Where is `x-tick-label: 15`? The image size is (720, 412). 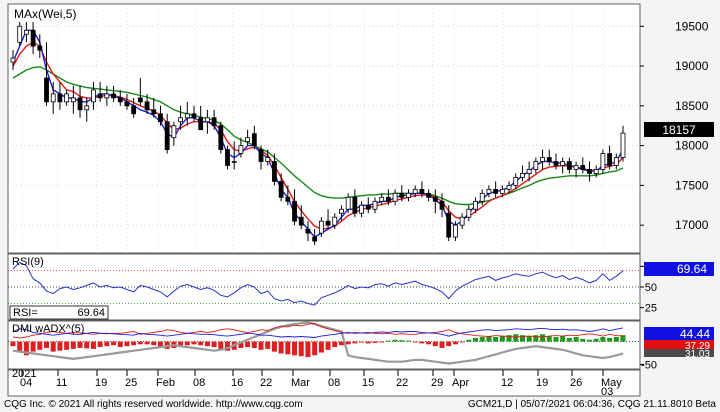
x-tick-label: 15 is located at coordinates (368, 383).